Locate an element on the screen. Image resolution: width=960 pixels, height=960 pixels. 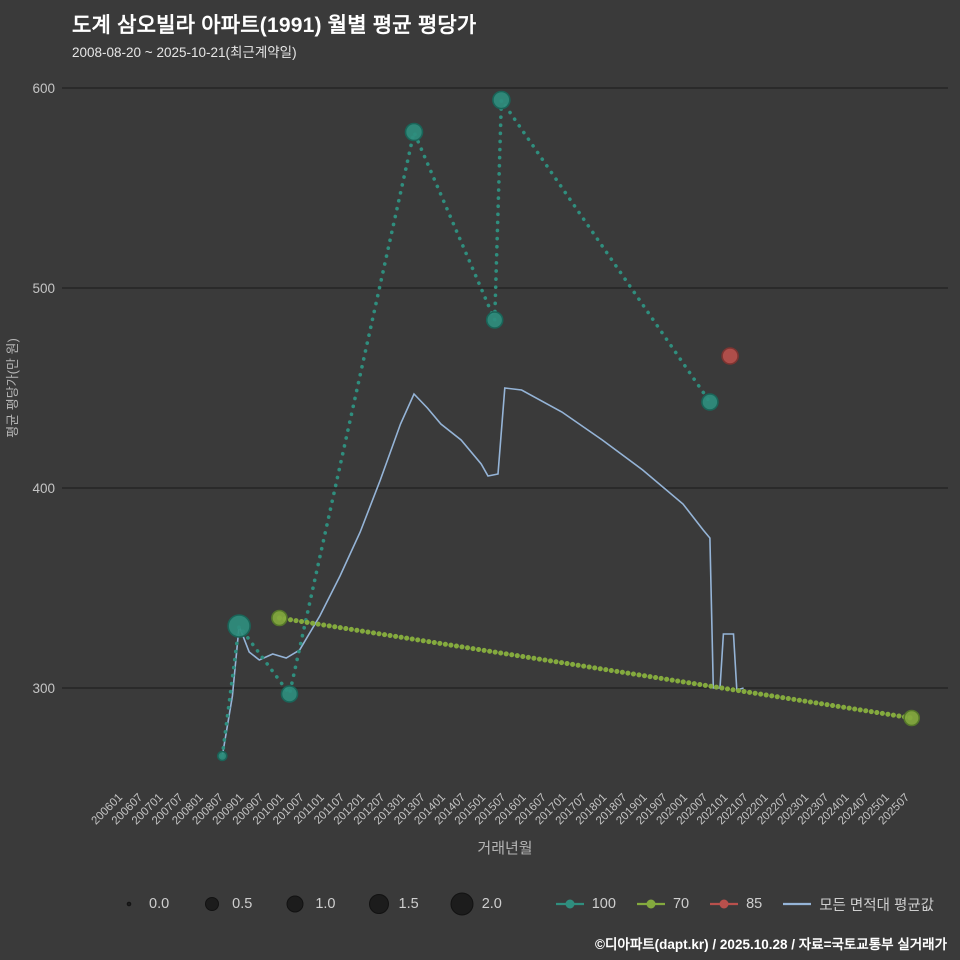
legend-size-item: 0.5 is located at coordinates (225, 904).